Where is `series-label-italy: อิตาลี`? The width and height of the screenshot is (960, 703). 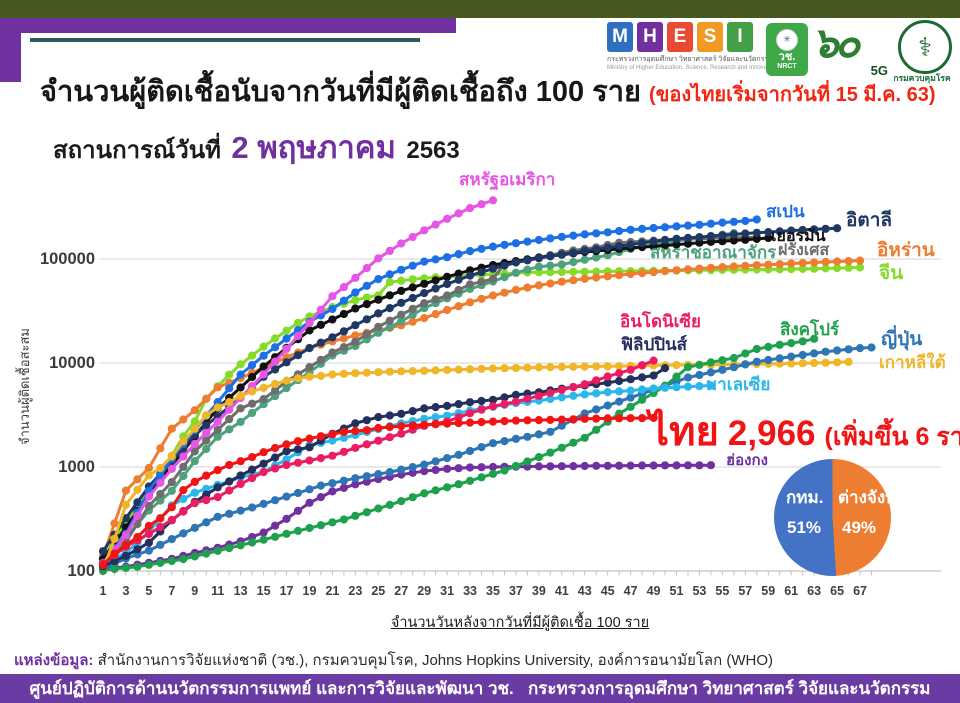
series-label-italy: อิตาลี is located at coordinates (869, 220).